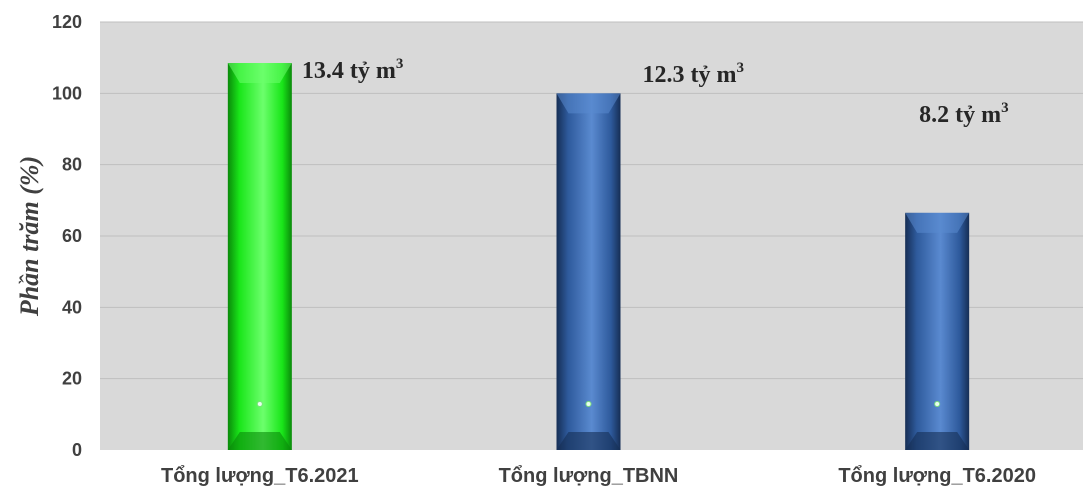 The width and height of the screenshot is (1085, 497). Describe the element at coordinates (72, 165) in the screenshot. I see `y-tick-label: 80` at that location.